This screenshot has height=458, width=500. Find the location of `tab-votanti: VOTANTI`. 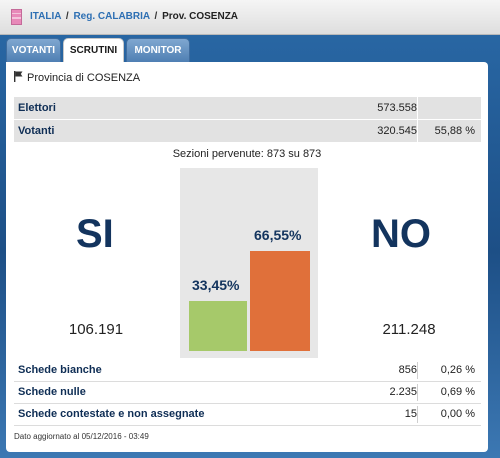

tab-votanti: VOTANTI is located at coordinates (33, 50).